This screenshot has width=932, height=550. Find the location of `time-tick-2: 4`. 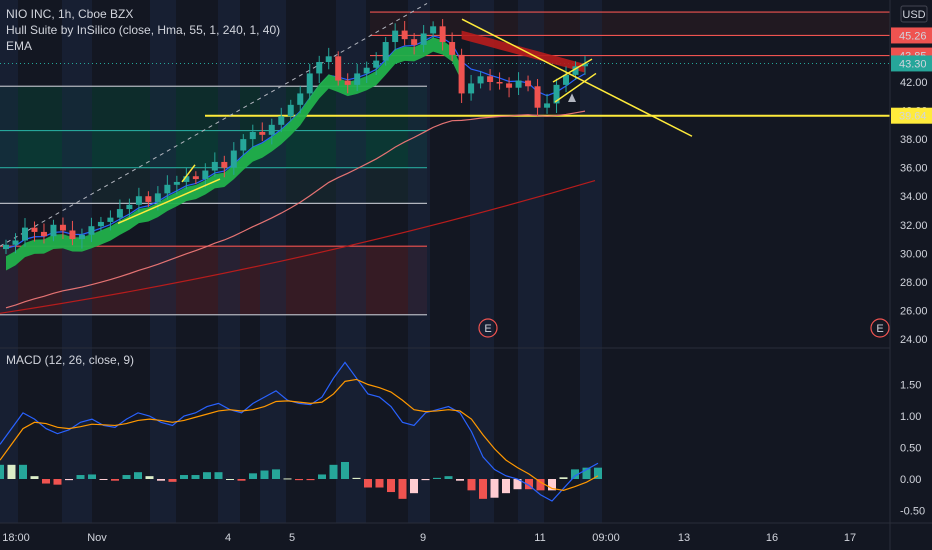

time-tick-2: 4 is located at coordinates (228, 538).